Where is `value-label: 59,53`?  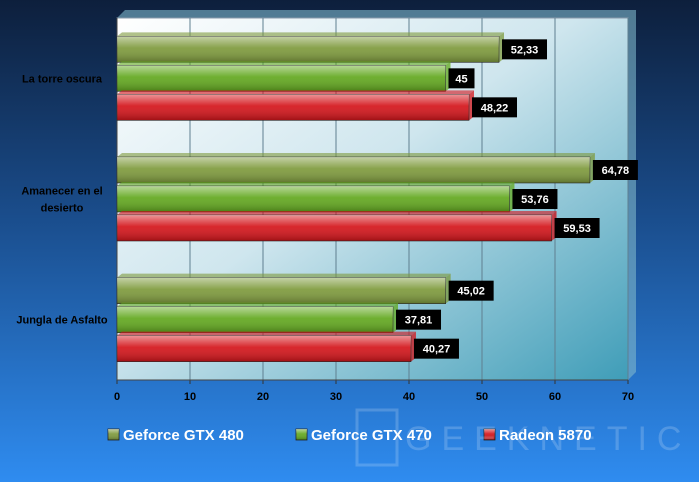
value-label: 59,53 is located at coordinates (577, 229).